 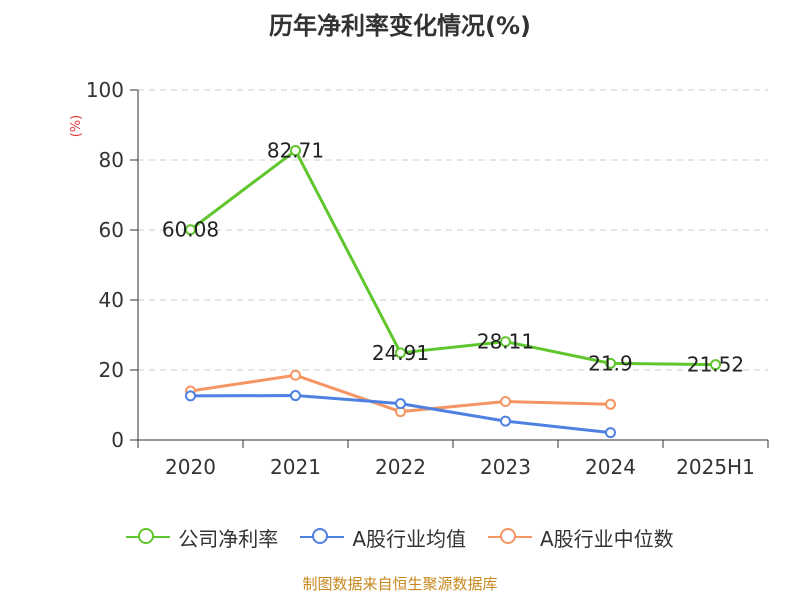 I want to click on y-tick-label: 20, so click(x=111, y=370).